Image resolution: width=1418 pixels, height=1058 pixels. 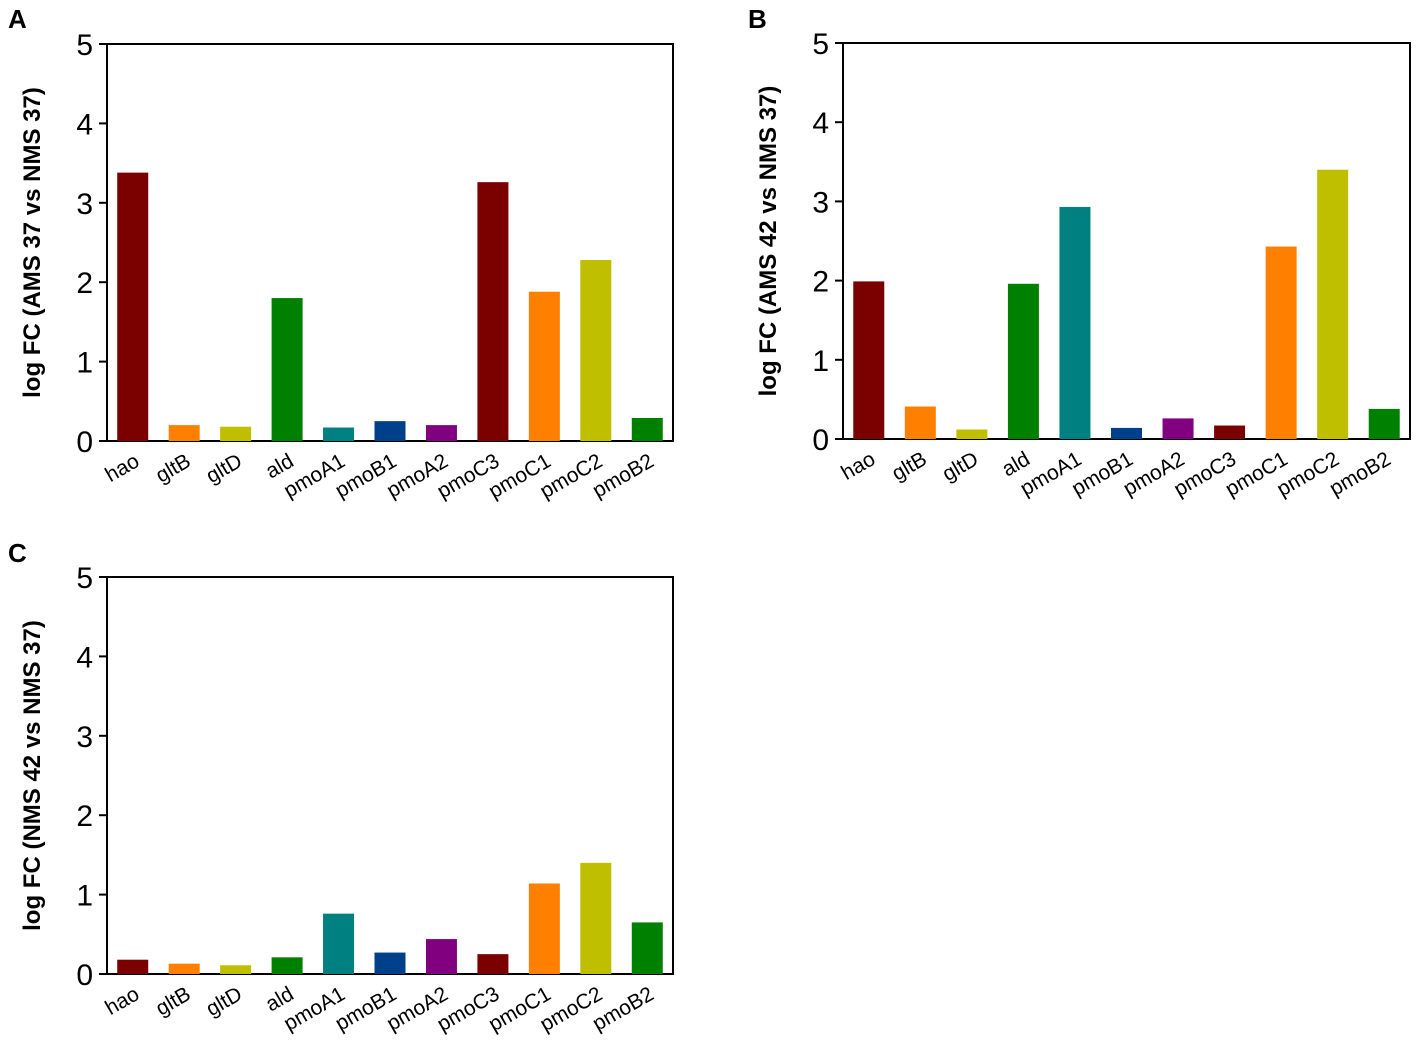 What do you see at coordinates (17, 553) in the screenshot?
I see `panel-label: C` at bounding box center [17, 553].